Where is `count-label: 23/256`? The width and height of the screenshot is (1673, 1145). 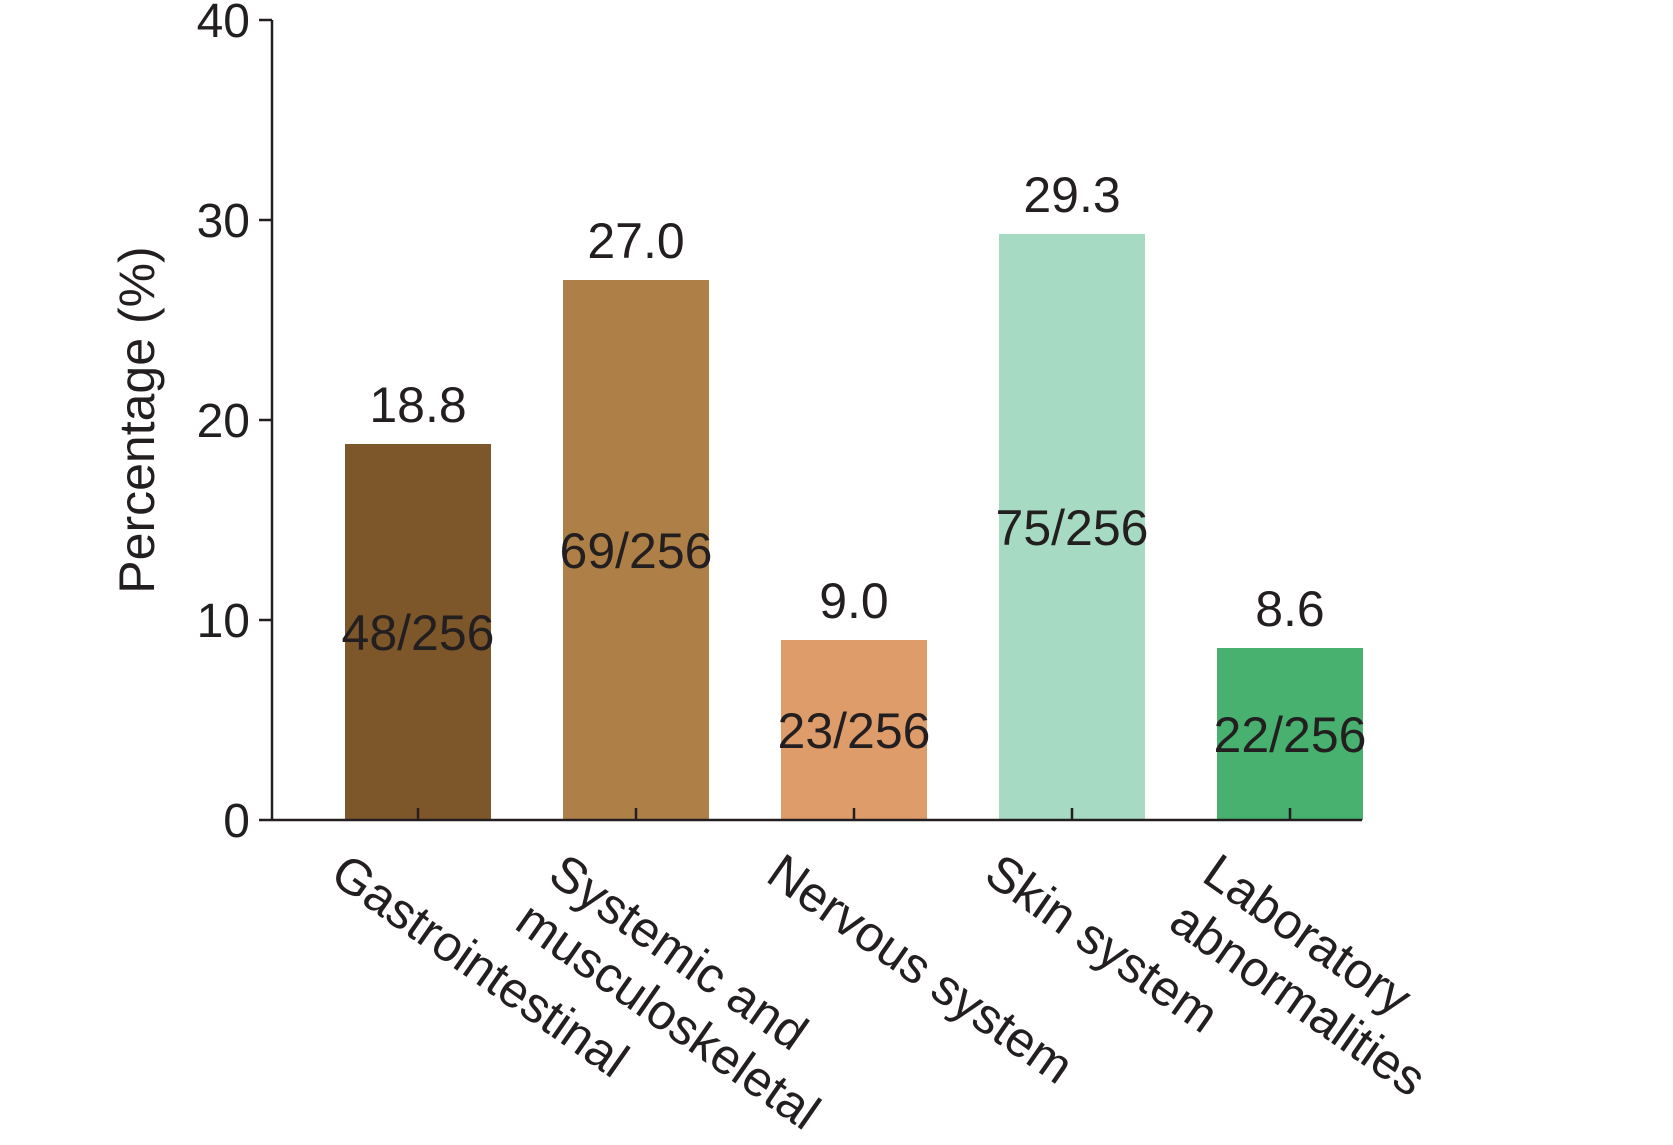
count-label: 23/256 is located at coordinates (854, 731).